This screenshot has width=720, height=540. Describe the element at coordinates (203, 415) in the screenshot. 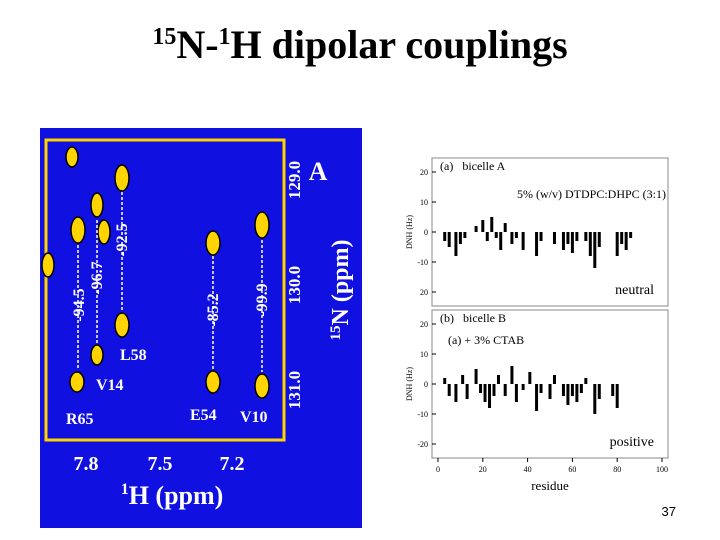

I see `peak-label: E54` at that location.